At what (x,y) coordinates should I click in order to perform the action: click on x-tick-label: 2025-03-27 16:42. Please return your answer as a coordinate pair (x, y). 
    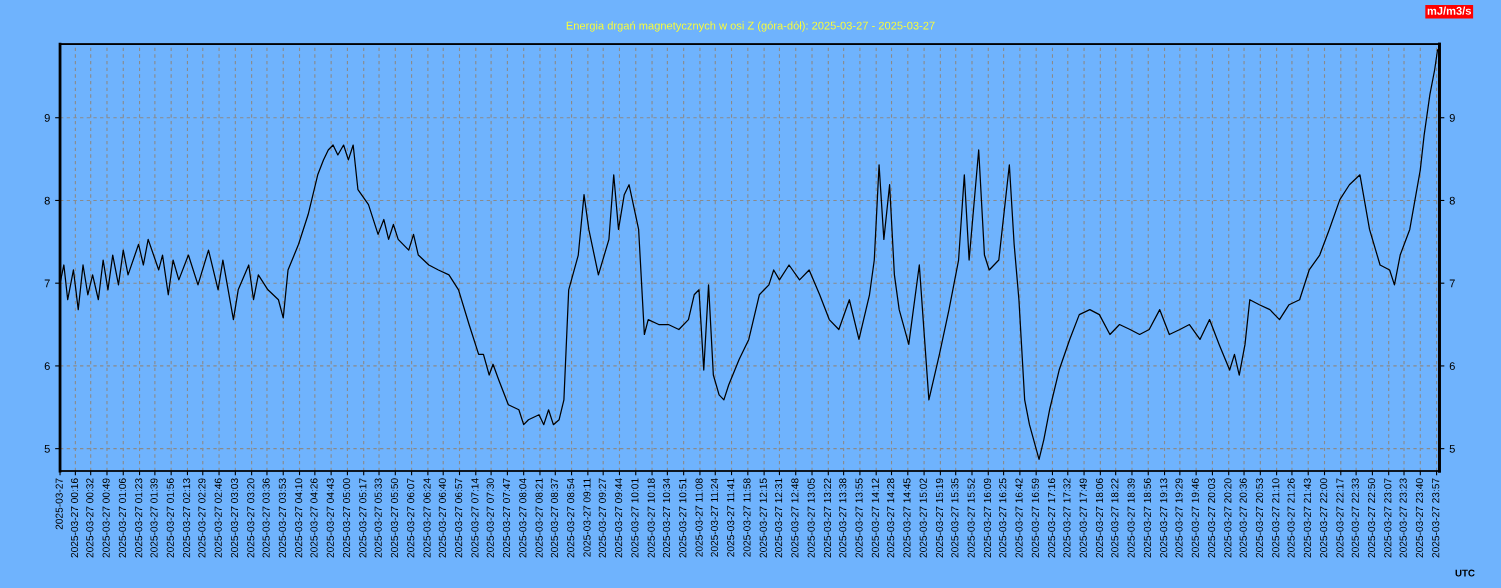
    Looking at the image, I should click on (1019, 518).